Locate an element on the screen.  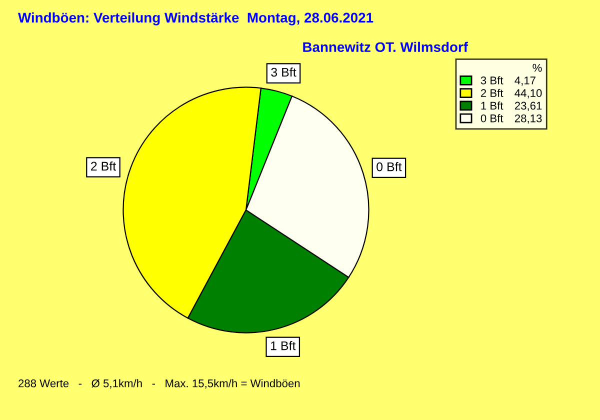
slice-label: 1 Bft is located at coordinates (283, 345).